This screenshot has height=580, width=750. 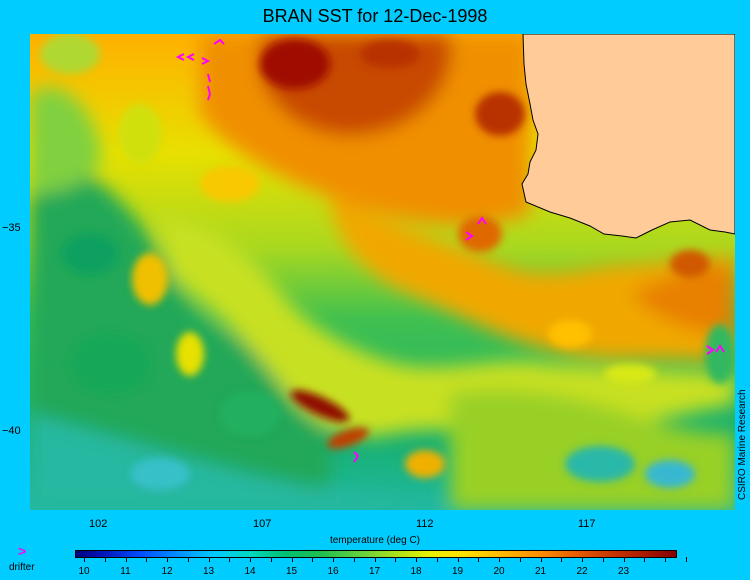 What do you see at coordinates (125, 571) in the screenshot?
I see `colorbar-label: 11` at bounding box center [125, 571].